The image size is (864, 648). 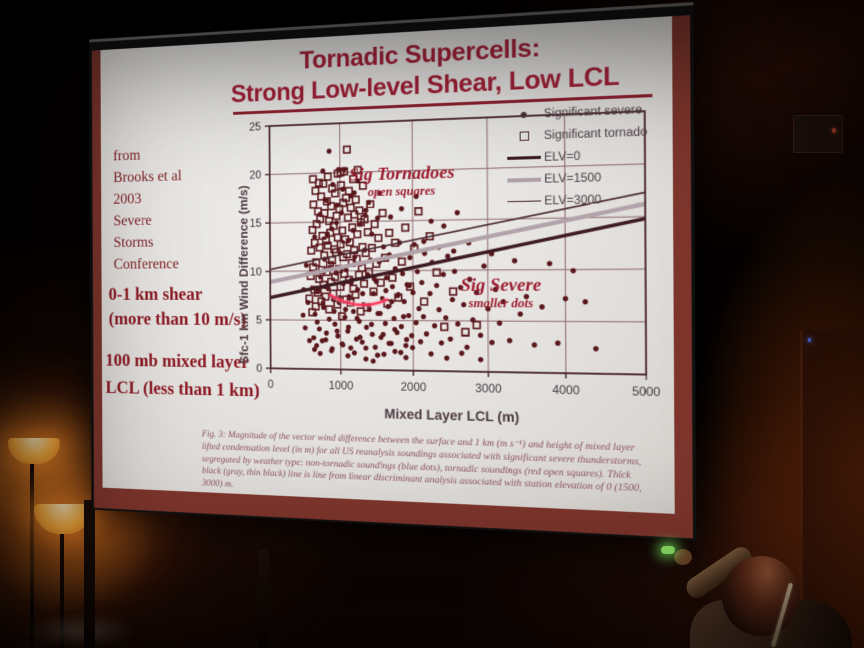 What do you see at coordinates (834, 130) in the screenshot?
I see `red-led-icon` at bounding box center [834, 130].